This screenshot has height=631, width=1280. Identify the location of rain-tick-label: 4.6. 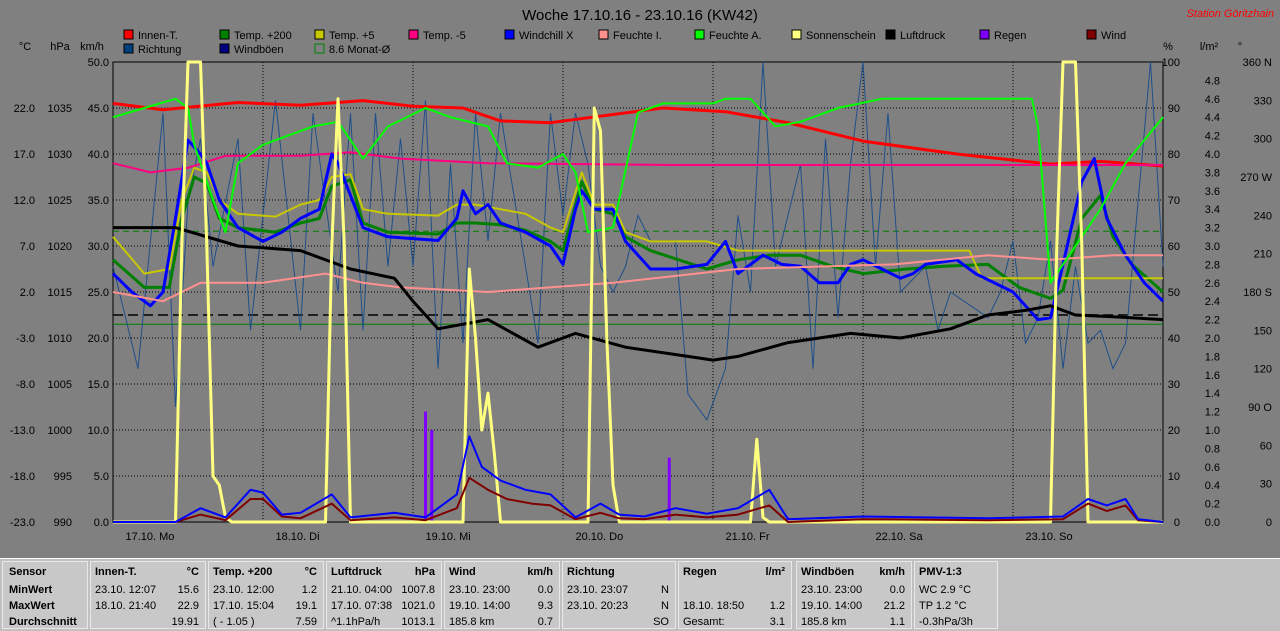
(1212, 100).